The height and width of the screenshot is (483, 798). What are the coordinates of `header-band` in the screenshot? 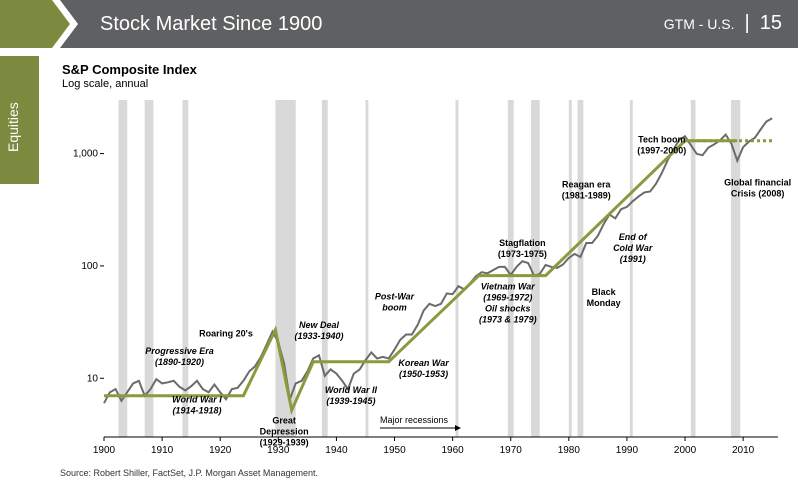 It's located at (399, 24).